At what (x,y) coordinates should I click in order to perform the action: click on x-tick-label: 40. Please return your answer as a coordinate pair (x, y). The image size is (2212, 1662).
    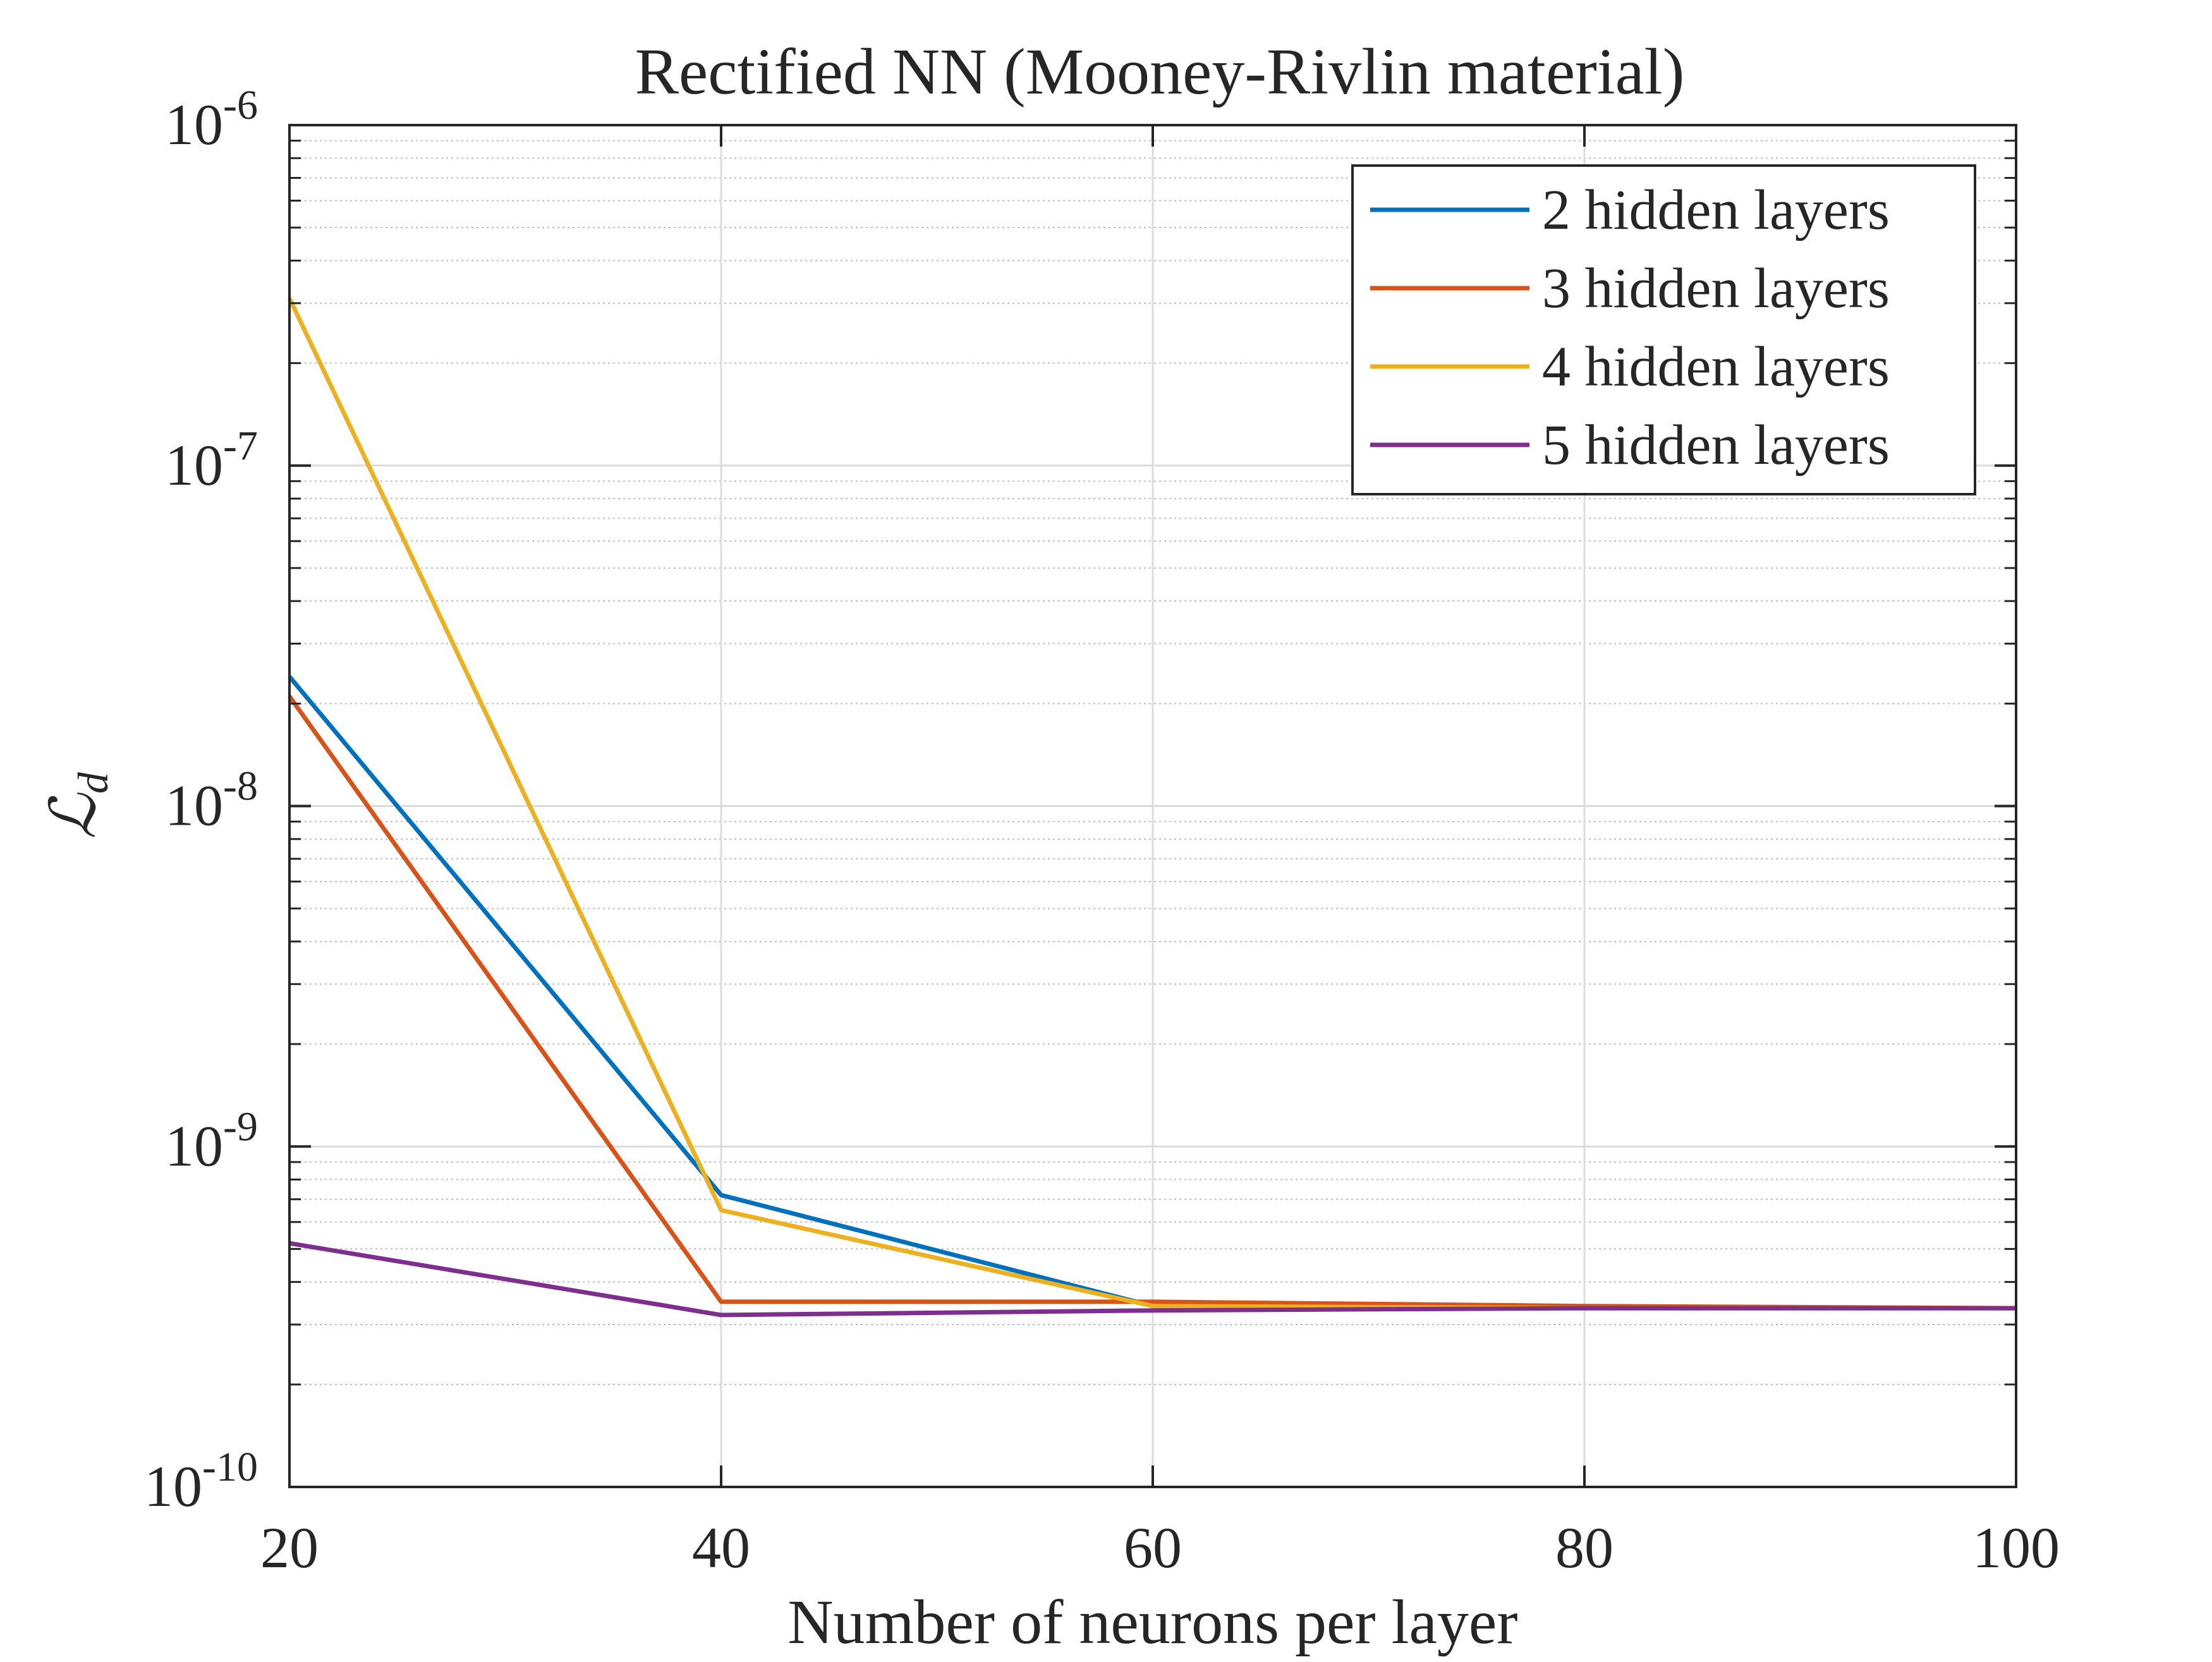
    Looking at the image, I should click on (721, 1547).